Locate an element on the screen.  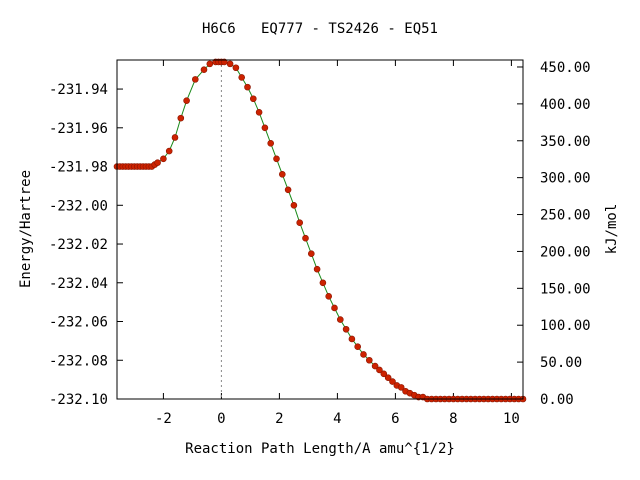
y-tick-label: -231.98 is located at coordinates (78, 168).